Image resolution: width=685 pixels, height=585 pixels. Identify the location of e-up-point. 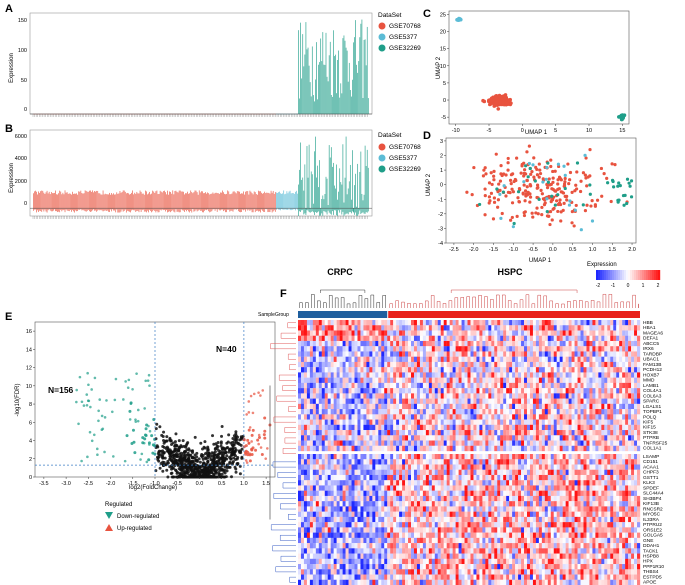
(251, 396).